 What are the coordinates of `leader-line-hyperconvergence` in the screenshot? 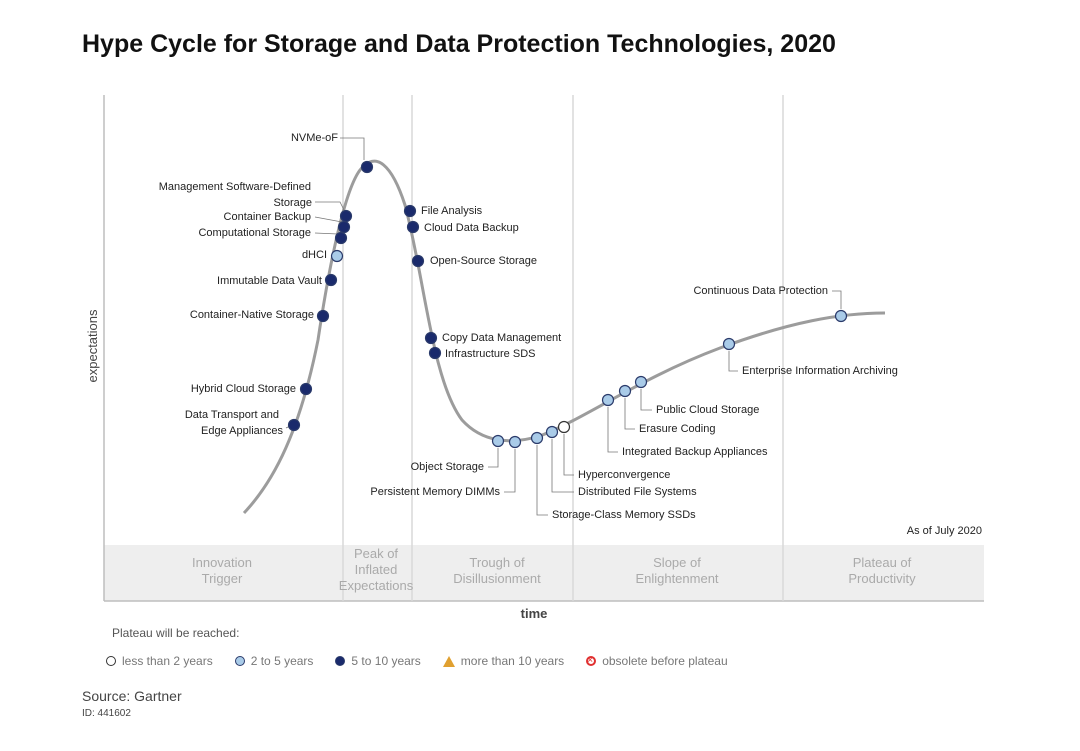 It's located at (568, 455).